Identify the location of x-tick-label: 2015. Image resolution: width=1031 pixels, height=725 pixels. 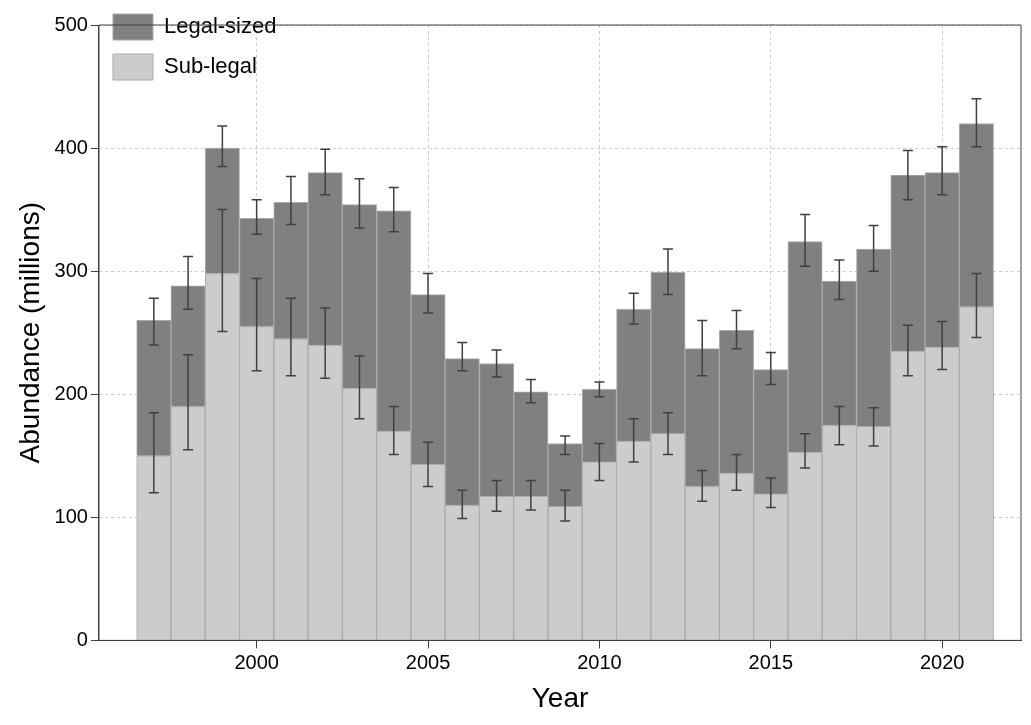
(771, 661).